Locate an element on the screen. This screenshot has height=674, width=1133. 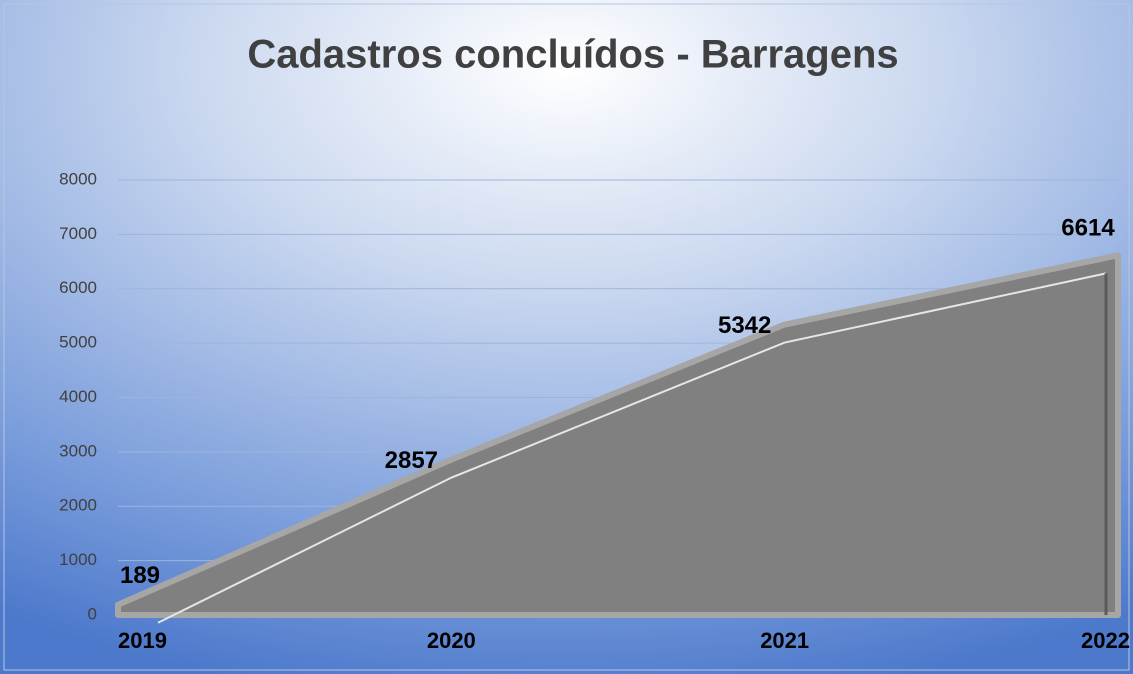
chart-title: Cadastros concluídos - Barragens is located at coordinates (572, 55).